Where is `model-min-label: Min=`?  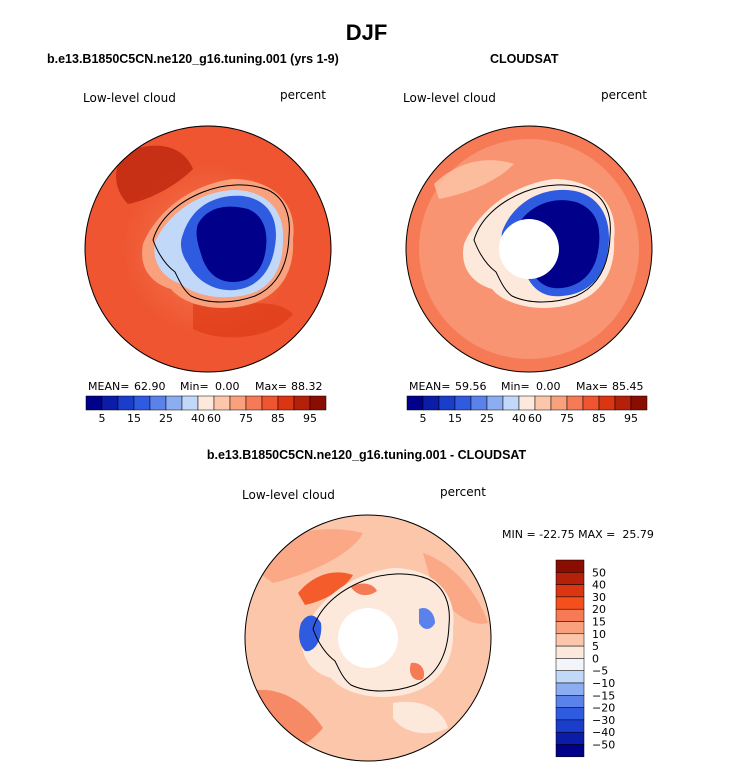
model-min-label: Min= is located at coordinates (194, 386).